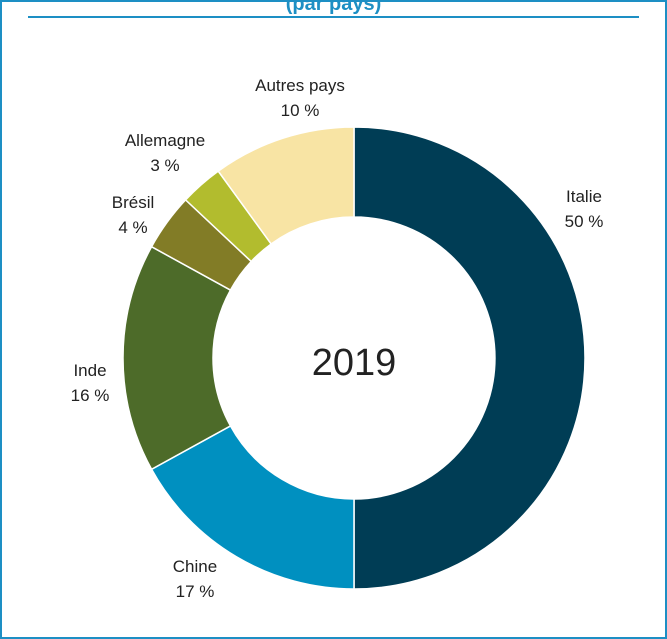  Describe the element at coordinates (165, 140) in the screenshot. I see `slice-label: Allemagne` at that location.